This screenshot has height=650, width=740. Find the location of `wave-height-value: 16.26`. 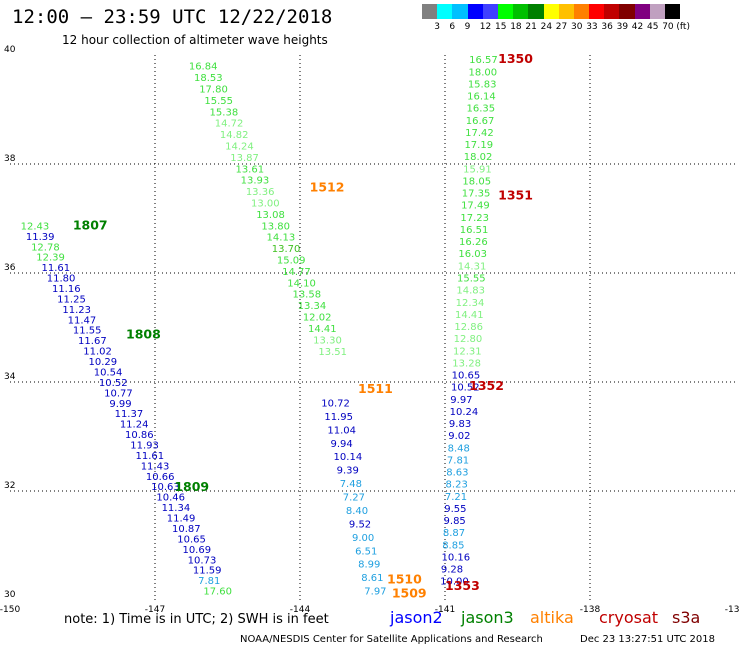

wave-height-value: 16.26 is located at coordinates (473, 242).